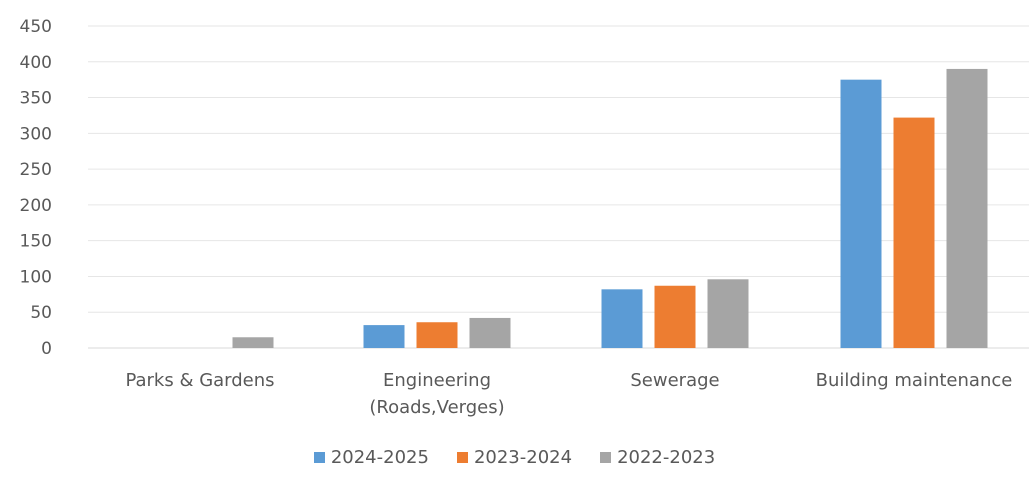  I want to click on y-tick-label: 350, so click(36, 99).